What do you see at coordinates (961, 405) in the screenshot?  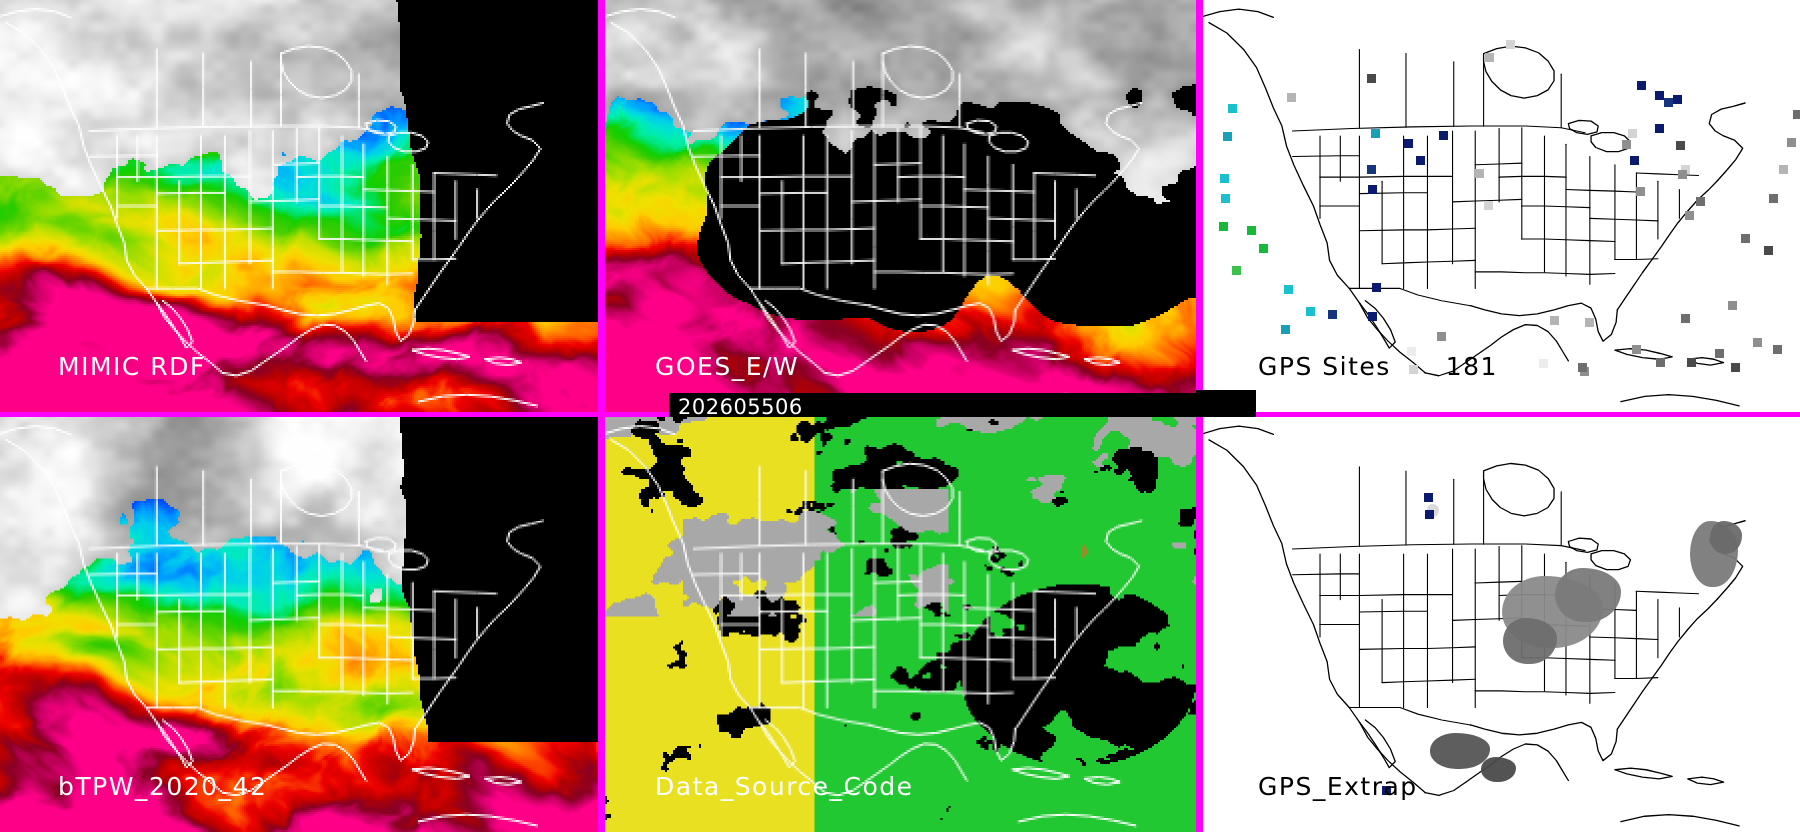 I see `timestamp-bar` at bounding box center [961, 405].